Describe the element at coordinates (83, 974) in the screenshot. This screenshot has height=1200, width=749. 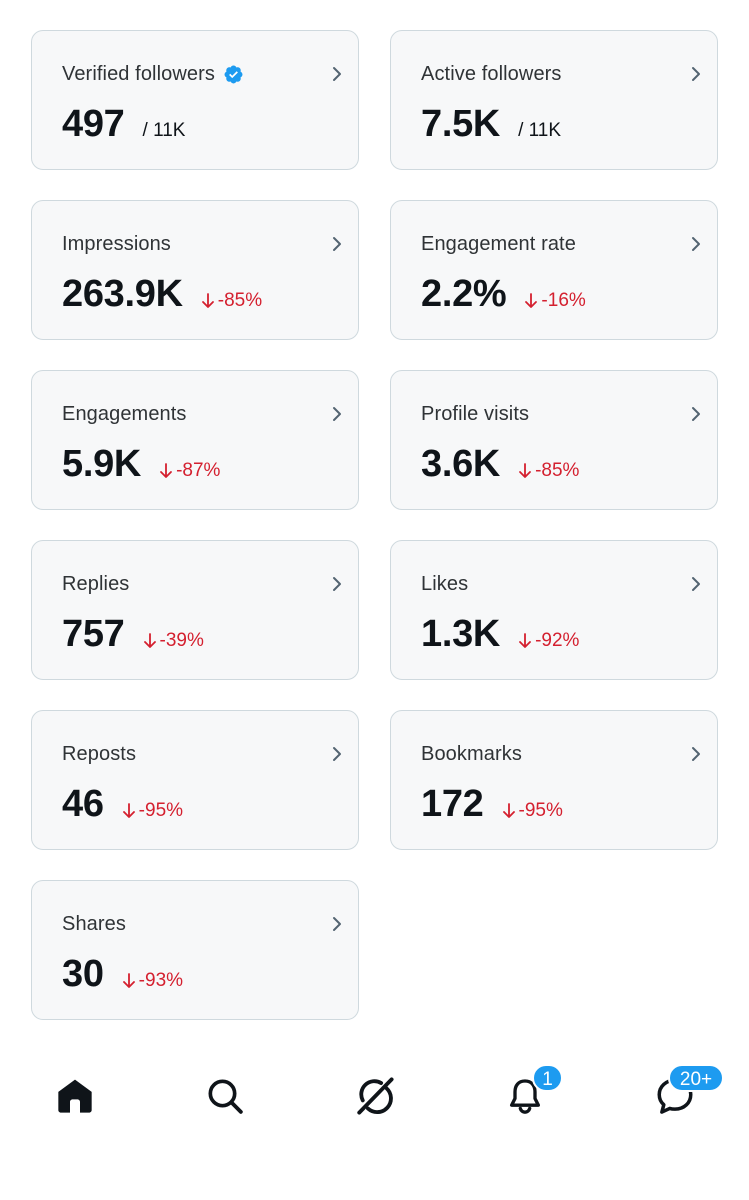
I see `metric-value: 30` at that location.